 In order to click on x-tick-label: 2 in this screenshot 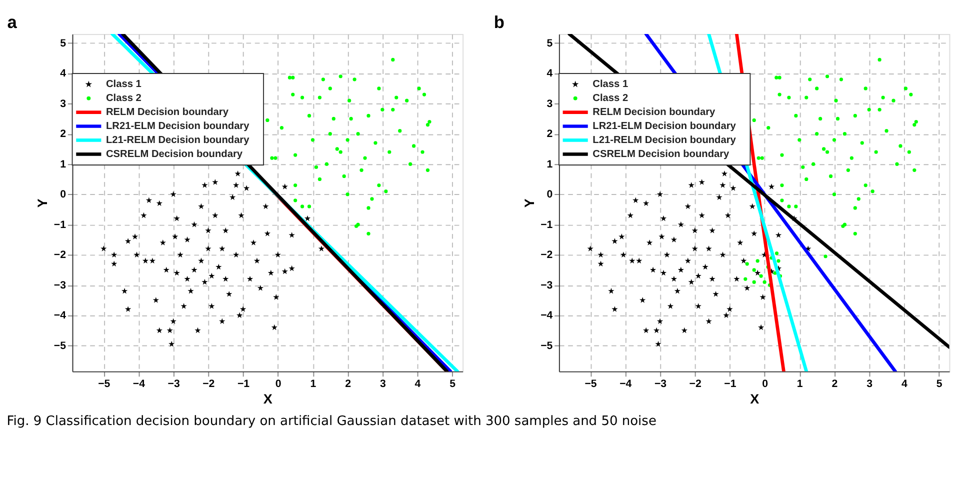, I will do `click(348, 384)`.